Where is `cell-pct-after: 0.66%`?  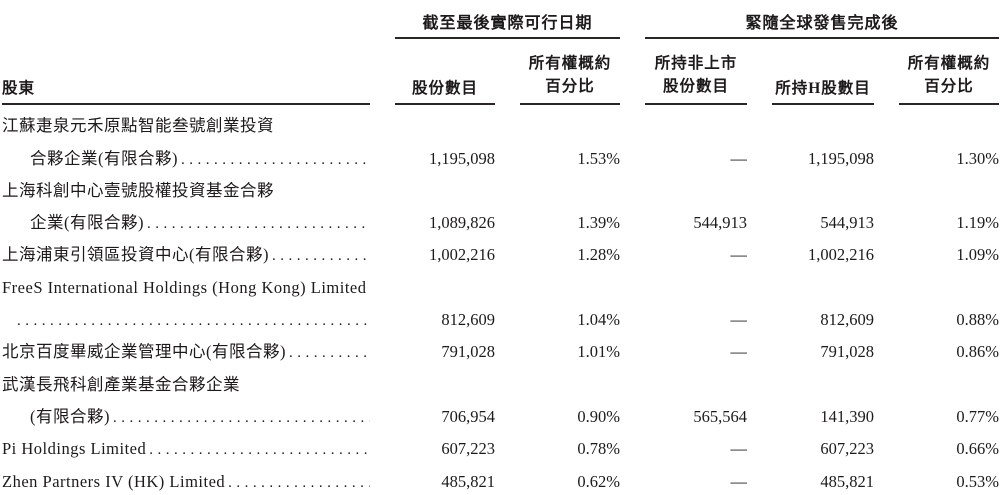 cell-pct-after: 0.66% is located at coordinates (977, 449).